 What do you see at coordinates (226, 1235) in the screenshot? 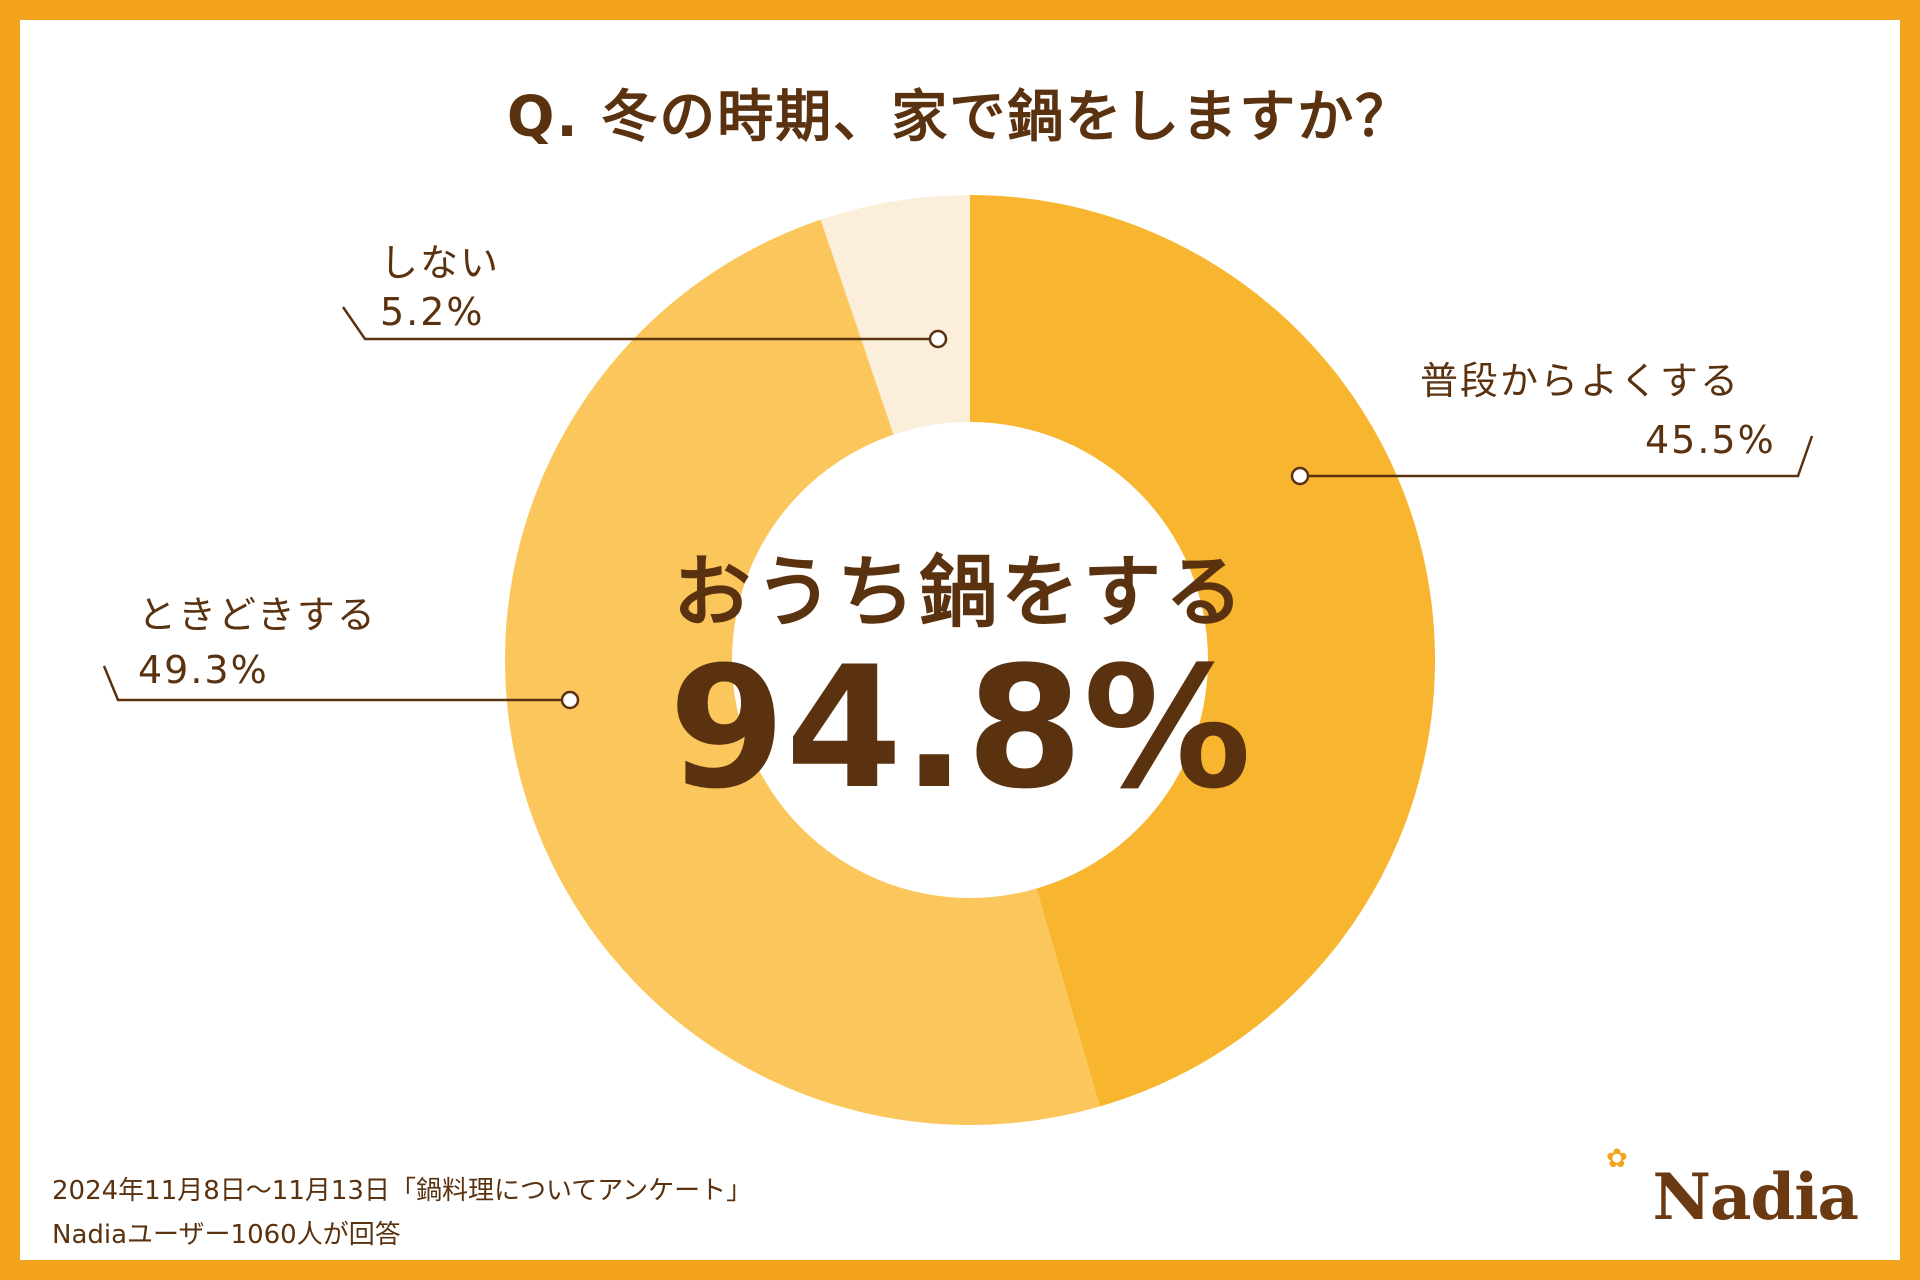
I see `survey-respondents-note: Nadiaユーザー1060人が回答` at bounding box center [226, 1235].